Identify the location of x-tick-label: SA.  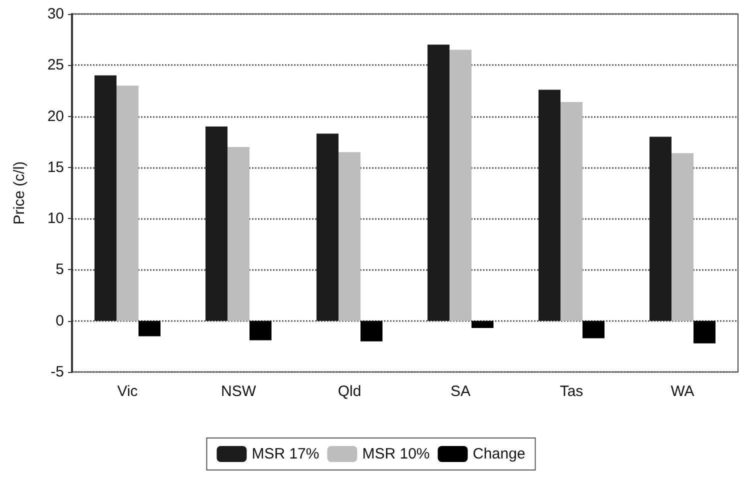
(460, 391).